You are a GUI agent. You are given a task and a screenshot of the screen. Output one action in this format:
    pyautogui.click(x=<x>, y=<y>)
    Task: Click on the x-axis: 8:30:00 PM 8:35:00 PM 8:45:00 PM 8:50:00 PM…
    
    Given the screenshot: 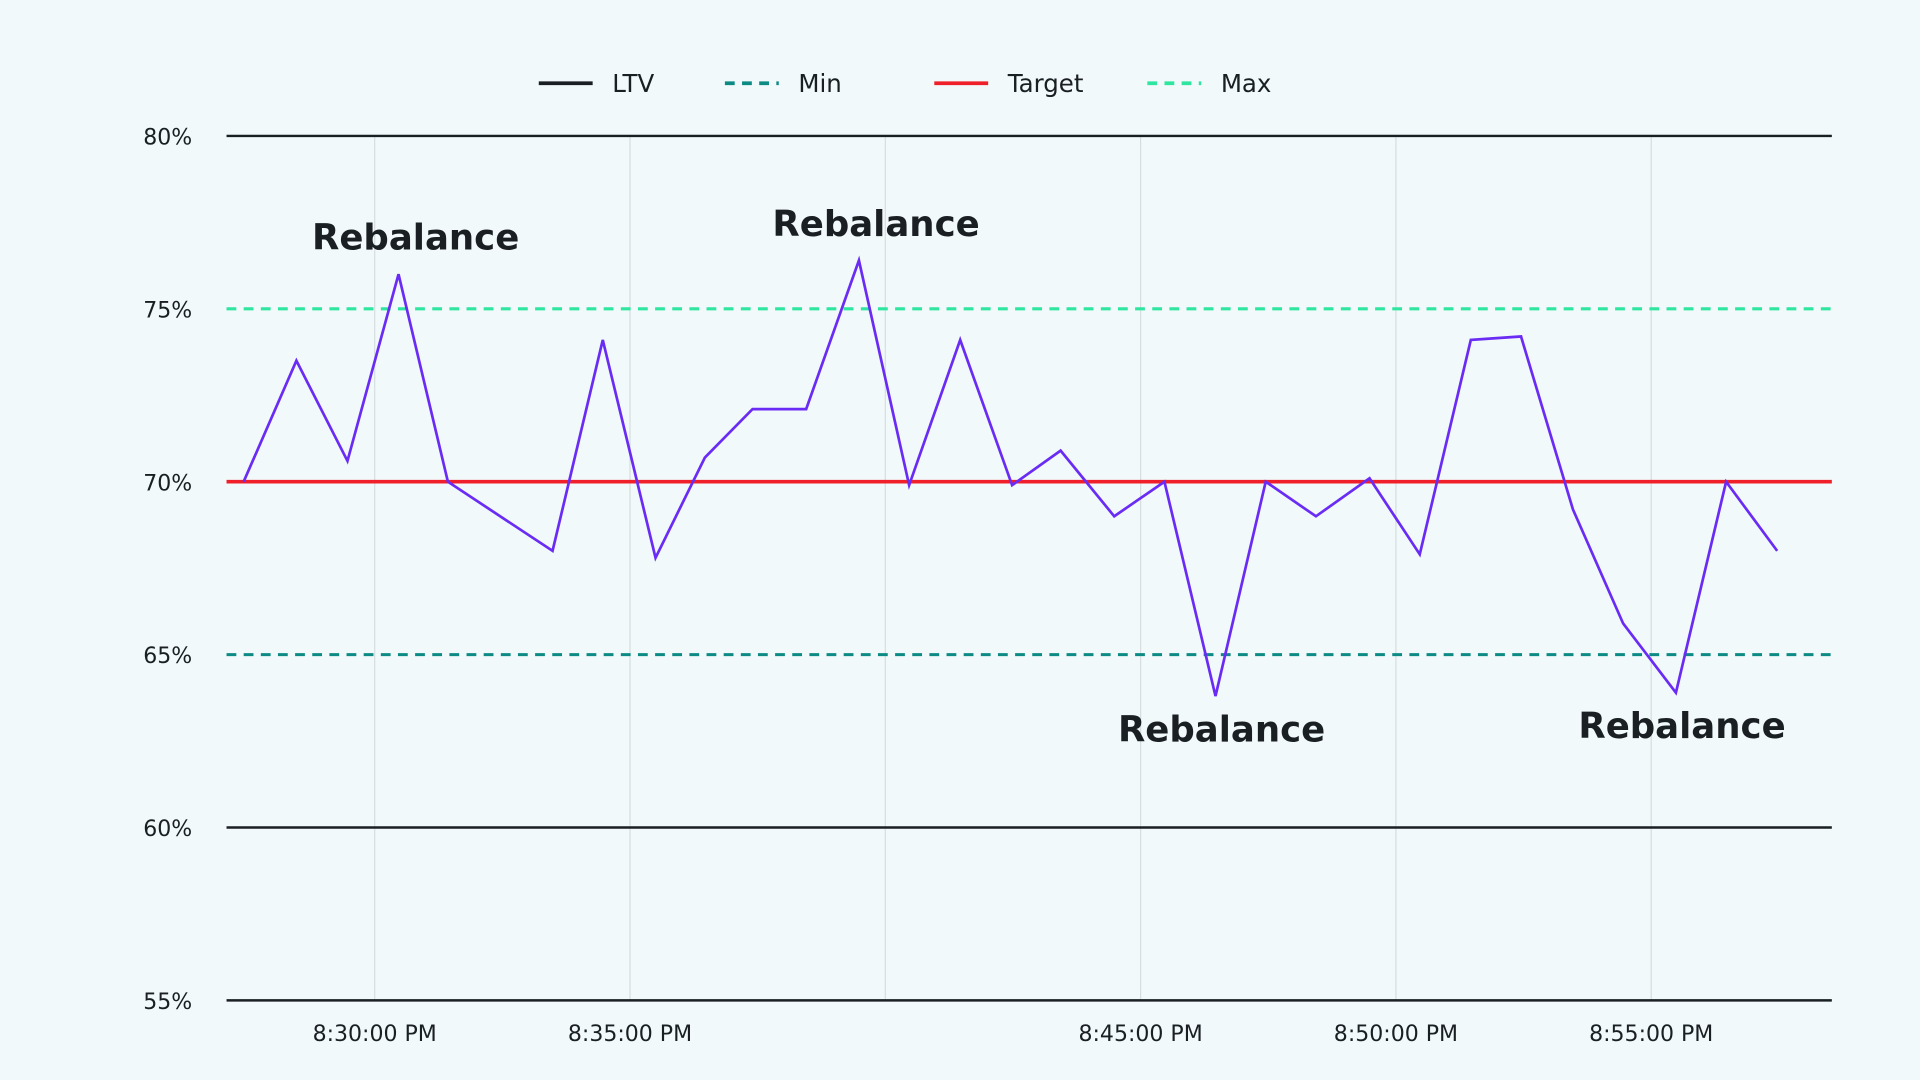 What is the action you would take?
    pyautogui.click(x=1013, y=1034)
    